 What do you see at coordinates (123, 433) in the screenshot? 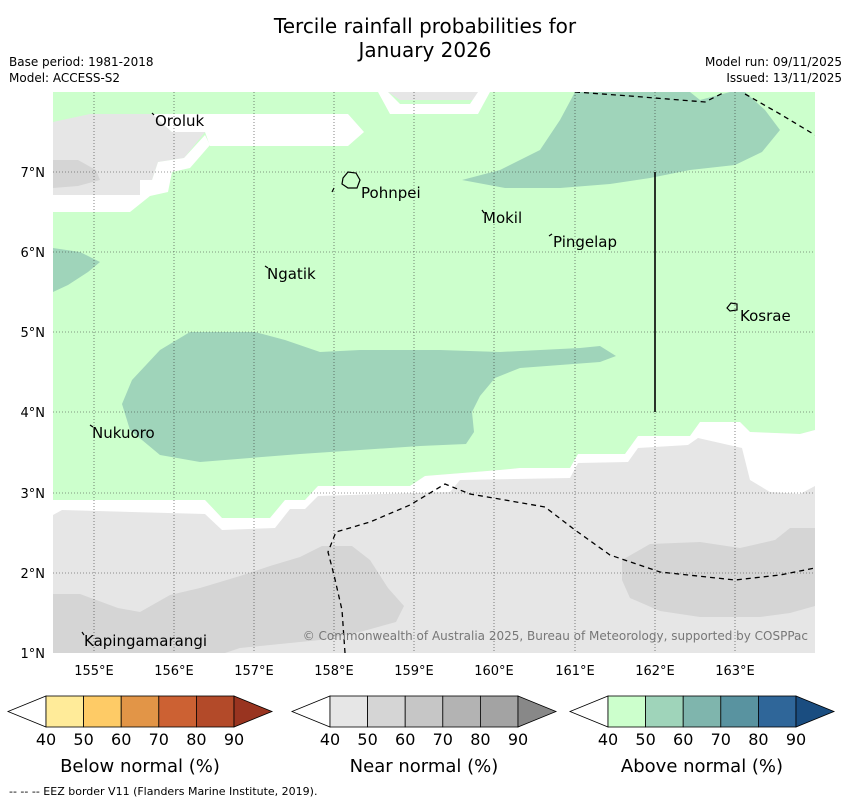
I see `place-label-nukuoro: Nukuoro` at bounding box center [123, 433].